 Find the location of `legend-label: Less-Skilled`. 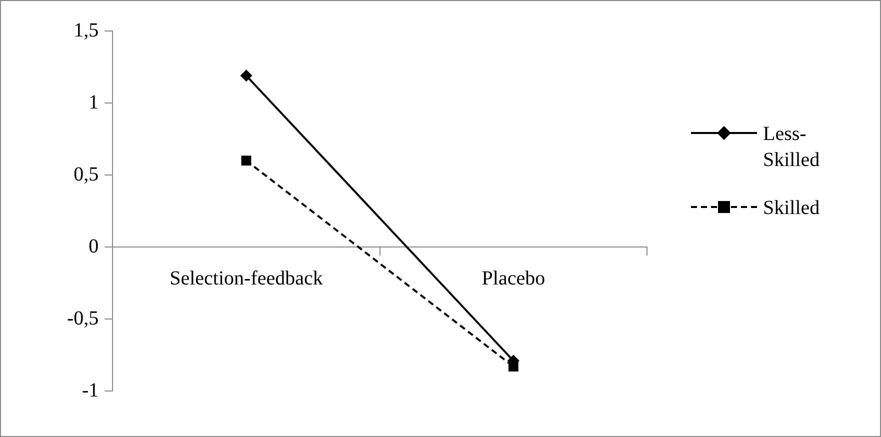

legend-label: Less-Skilled is located at coordinates (792, 147).